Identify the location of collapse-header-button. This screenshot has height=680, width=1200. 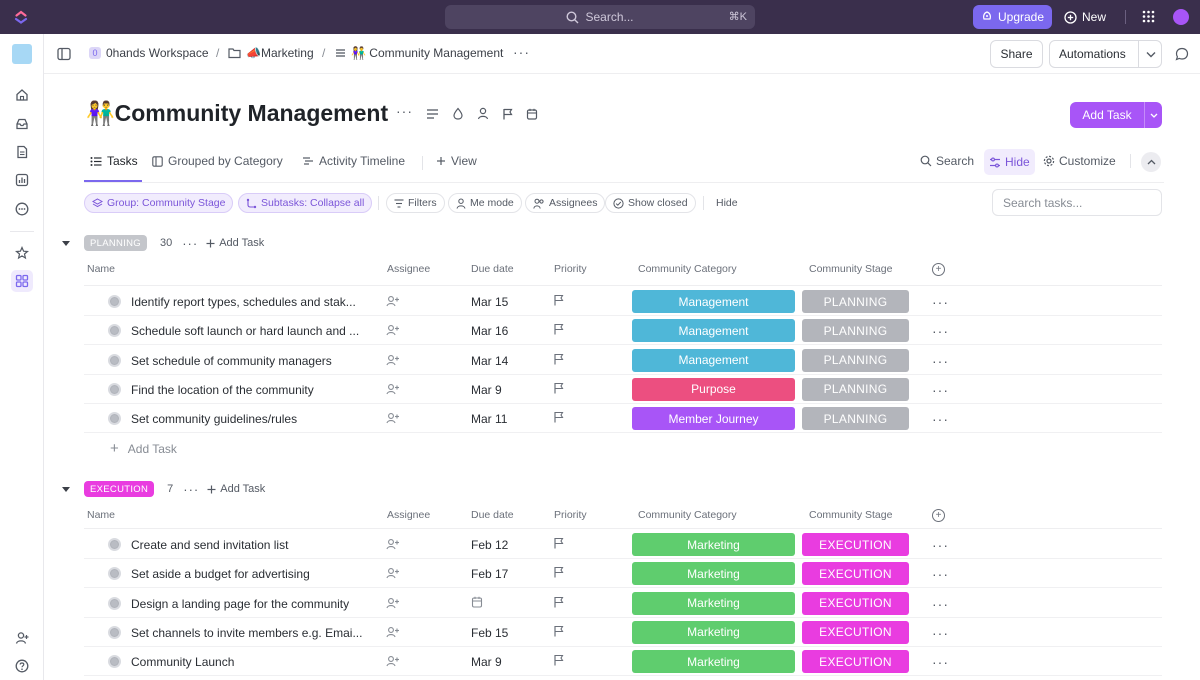
(1151, 162).